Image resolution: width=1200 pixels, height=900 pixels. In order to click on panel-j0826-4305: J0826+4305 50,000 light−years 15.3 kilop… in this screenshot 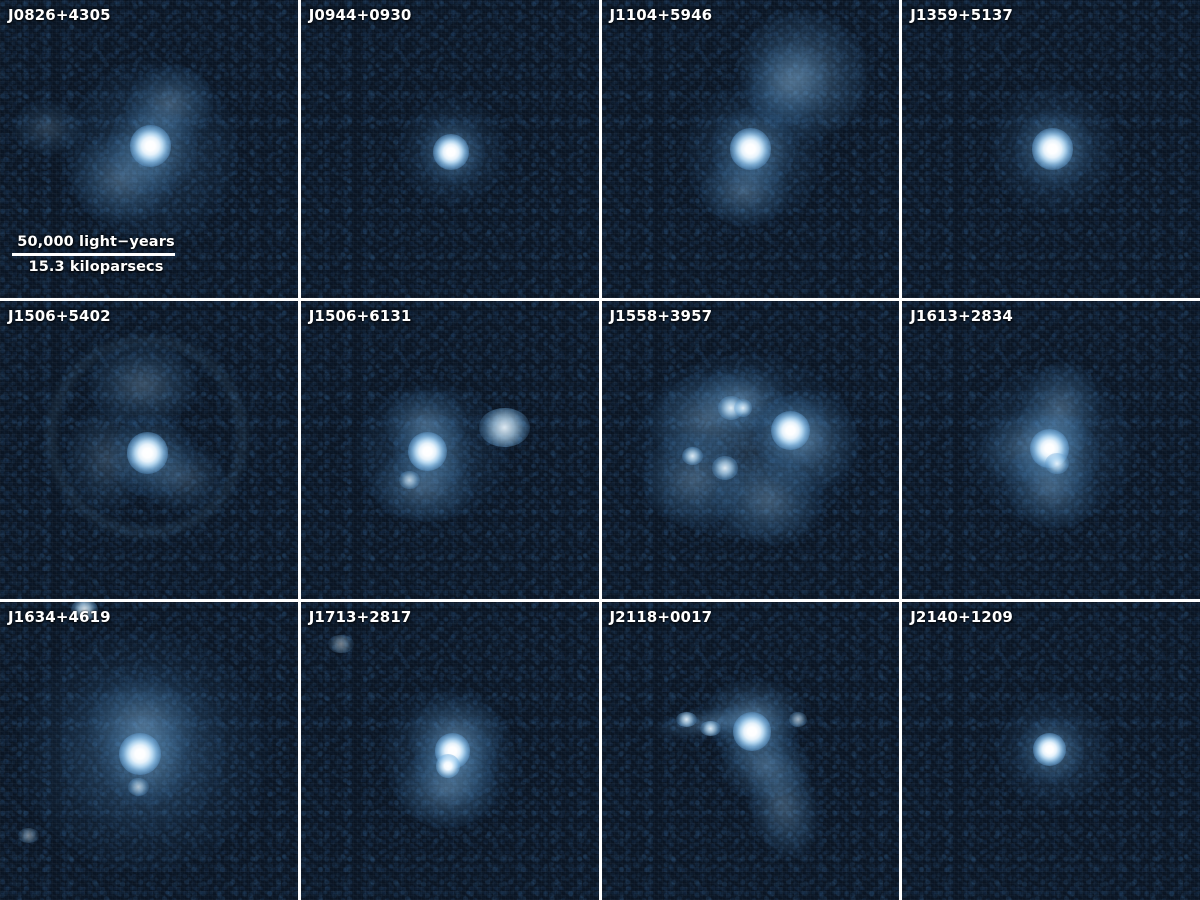, I will do `click(149, 149)`.